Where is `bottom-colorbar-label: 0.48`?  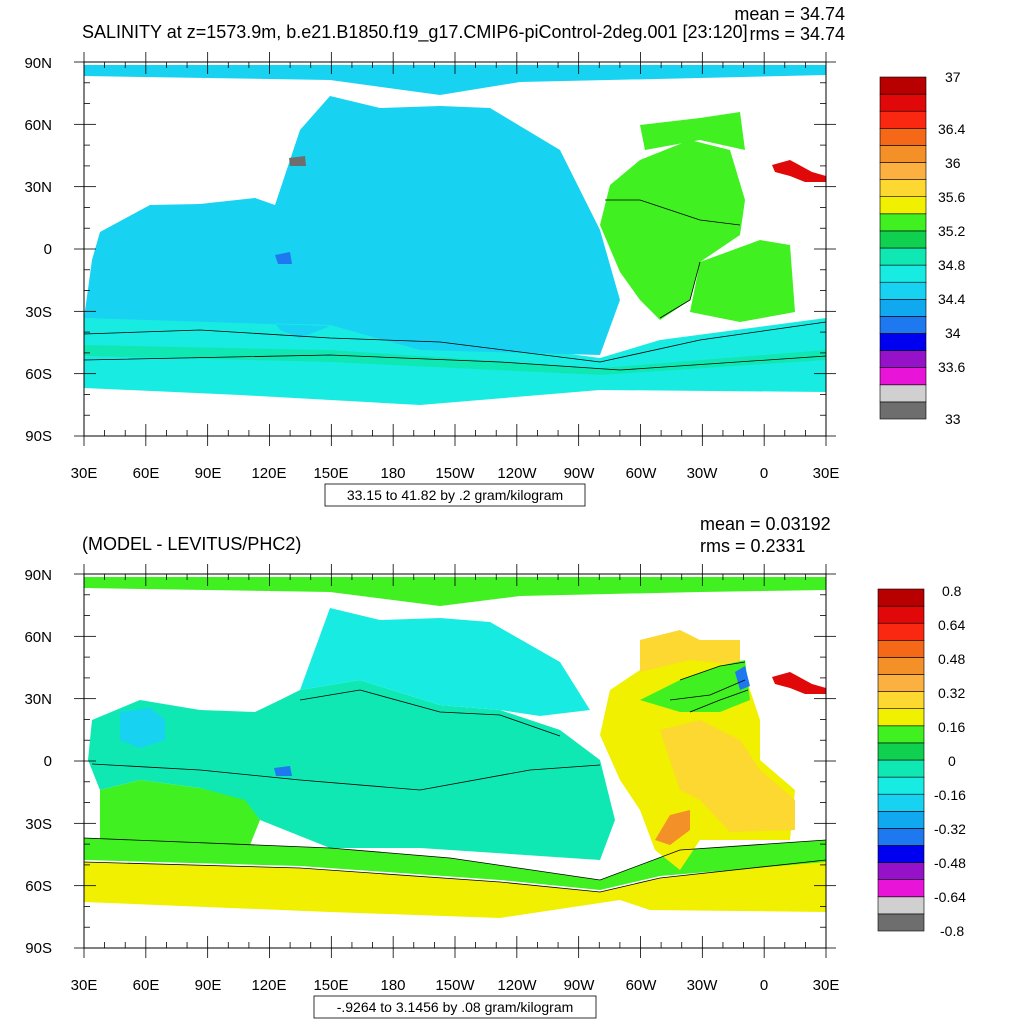 bottom-colorbar-label: 0.48 is located at coordinates (951, 659).